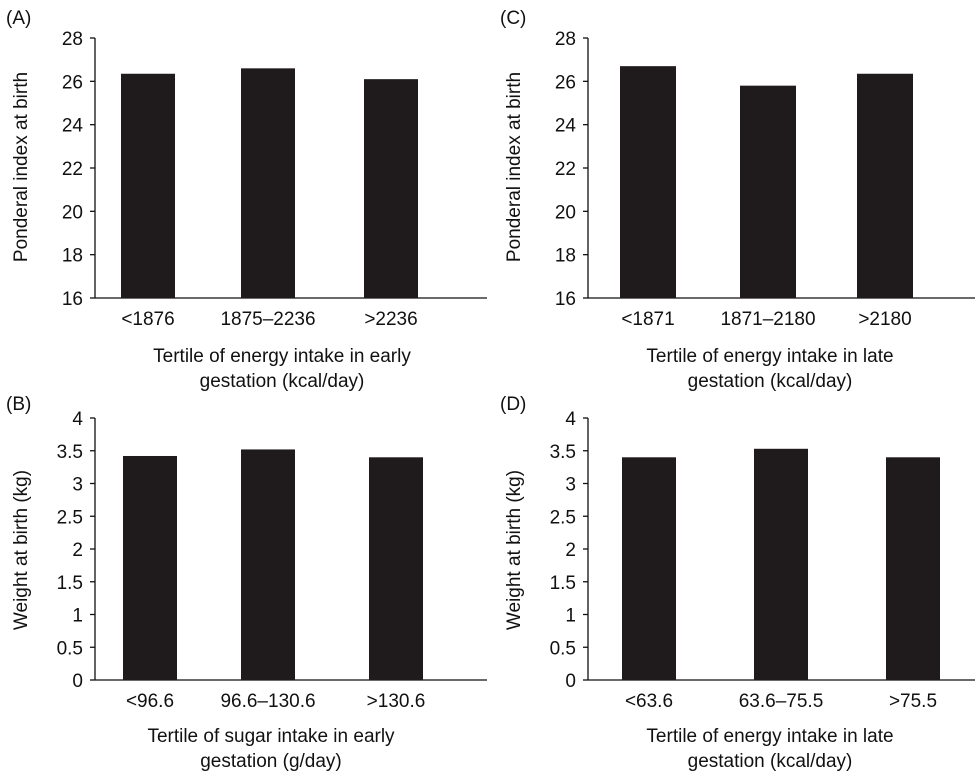 The image size is (979, 773). What do you see at coordinates (647, 319) in the screenshot?
I see `panel-c-category-label: <1871` at bounding box center [647, 319].